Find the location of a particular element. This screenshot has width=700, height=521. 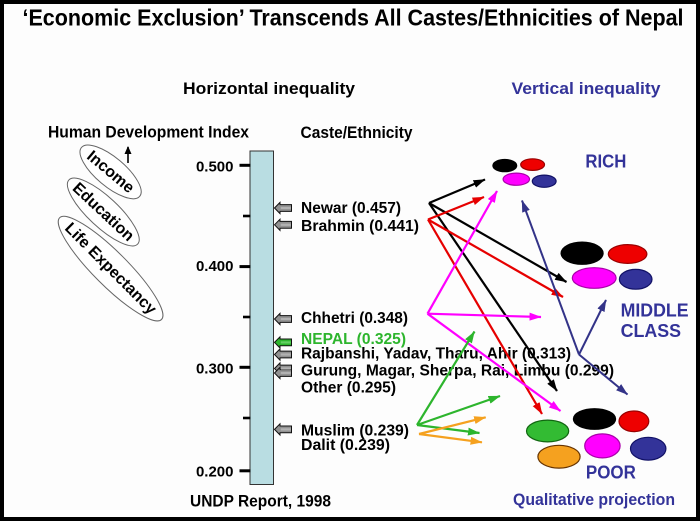

svg-text: Other (0.295) is located at coordinates (348, 387).